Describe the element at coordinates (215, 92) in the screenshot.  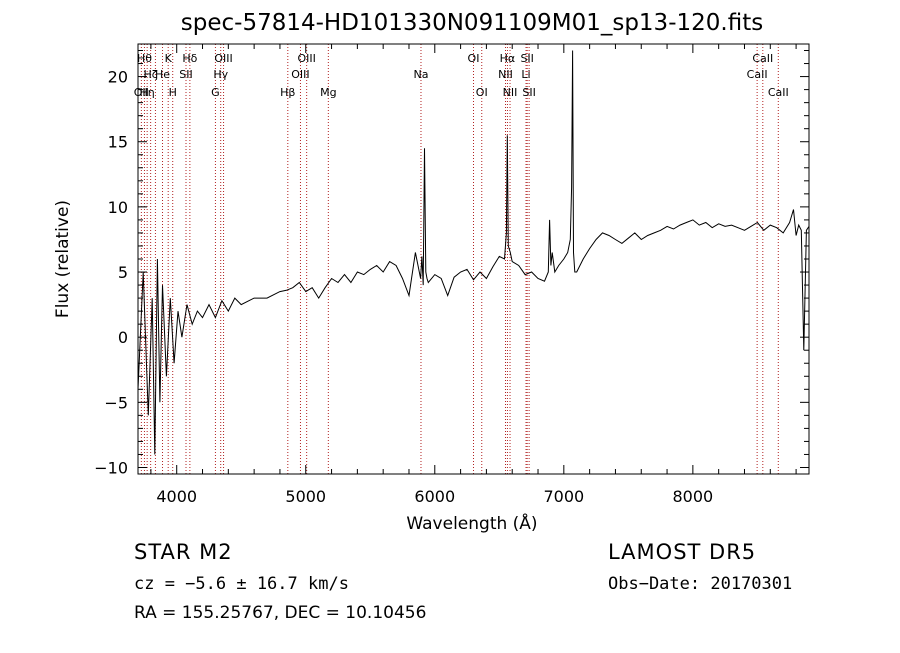
I see `line-marker-label: G` at that location.